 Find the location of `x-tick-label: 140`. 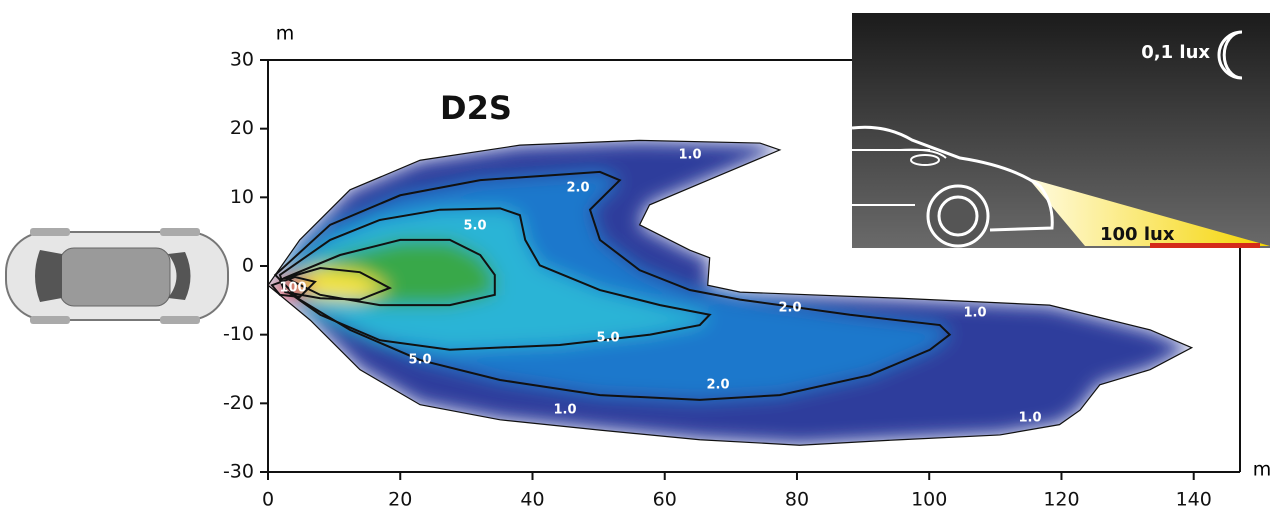

x-tick-label: 140 is located at coordinates (1194, 500).